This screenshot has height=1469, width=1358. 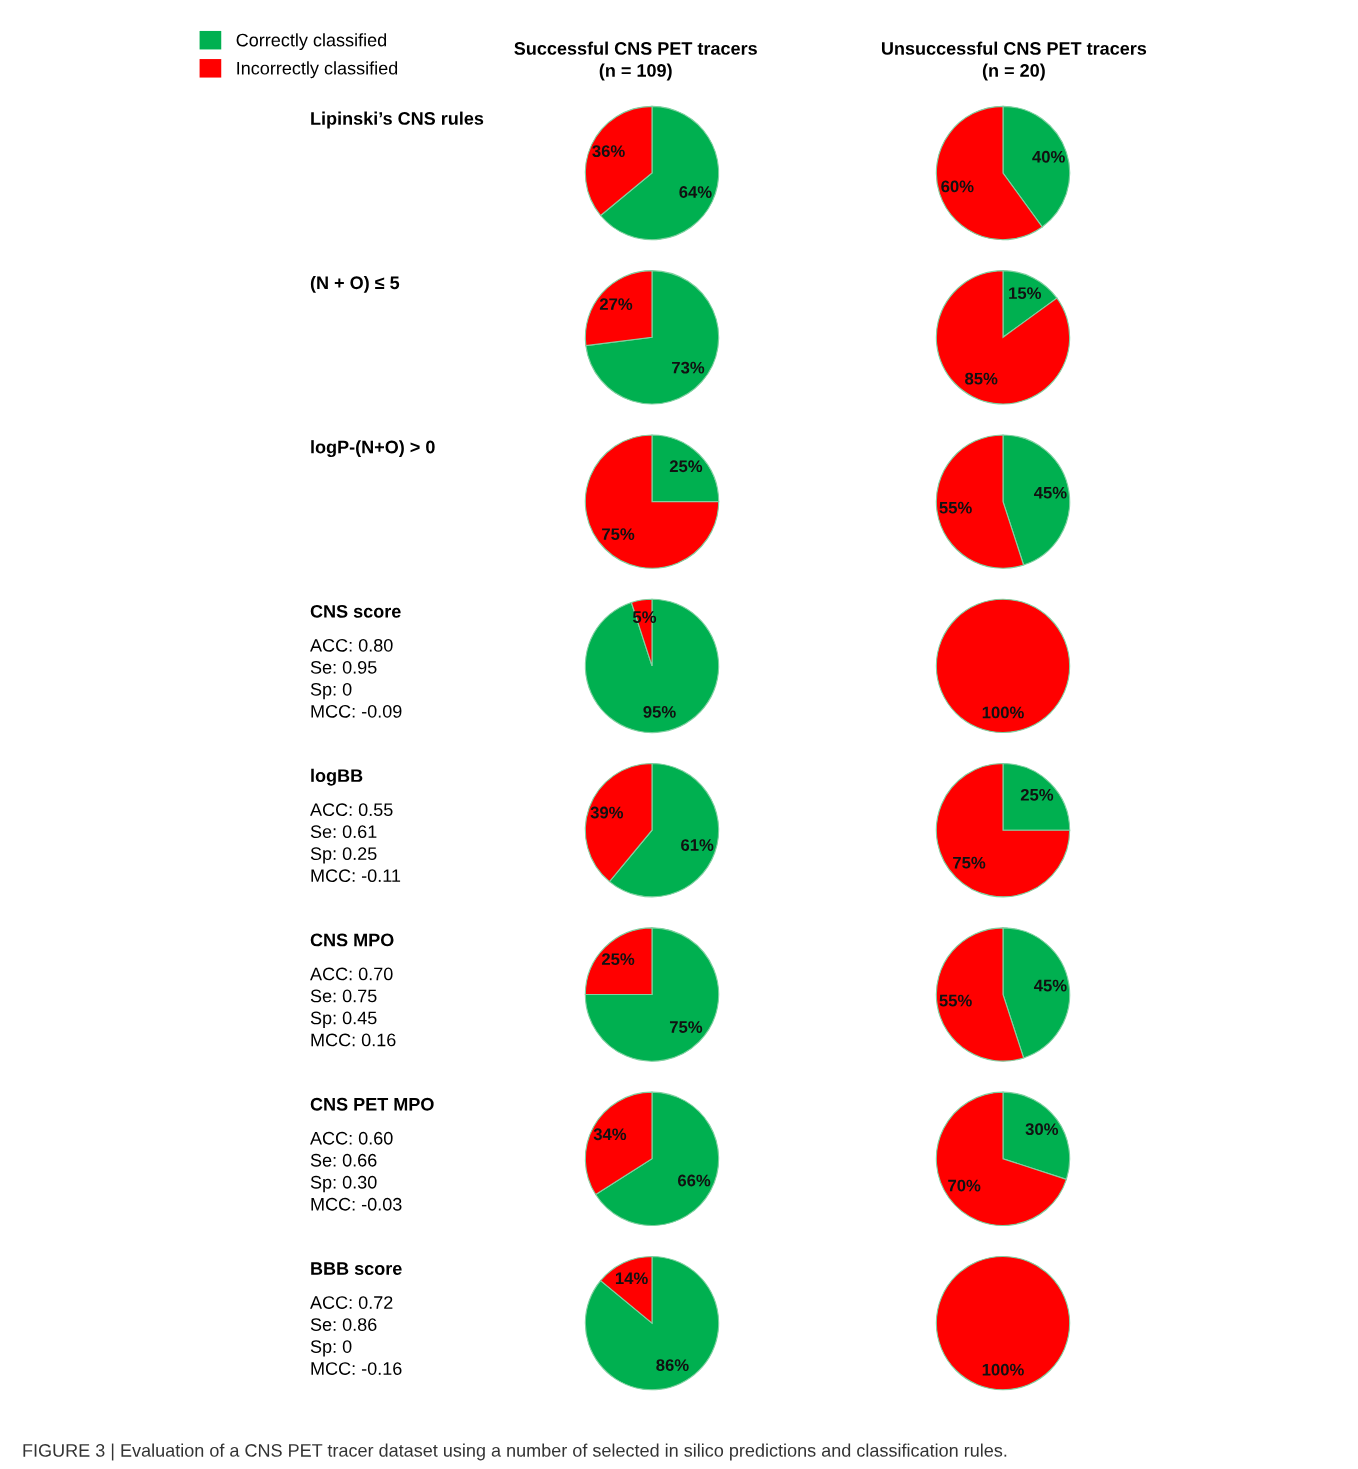 What do you see at coordinates (343, 832) in the screenshot?
I see `text: Se: 0.61` at bounding box center [343, 832].